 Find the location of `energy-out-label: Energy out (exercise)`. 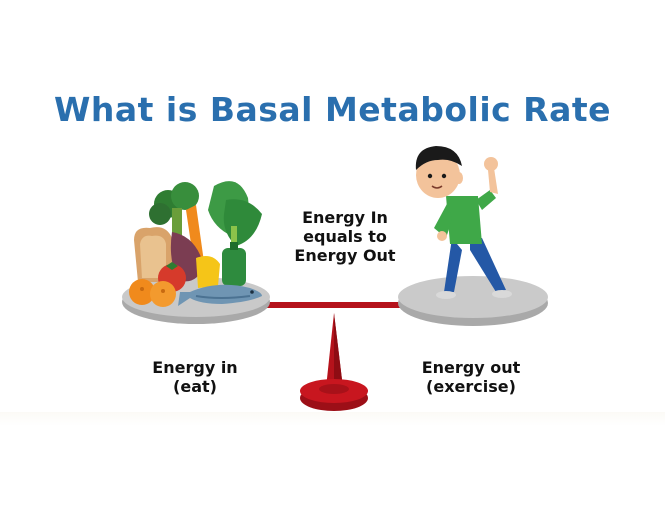

energy-out-label: Energy out (exercise) is located at coordinates (471, 377).